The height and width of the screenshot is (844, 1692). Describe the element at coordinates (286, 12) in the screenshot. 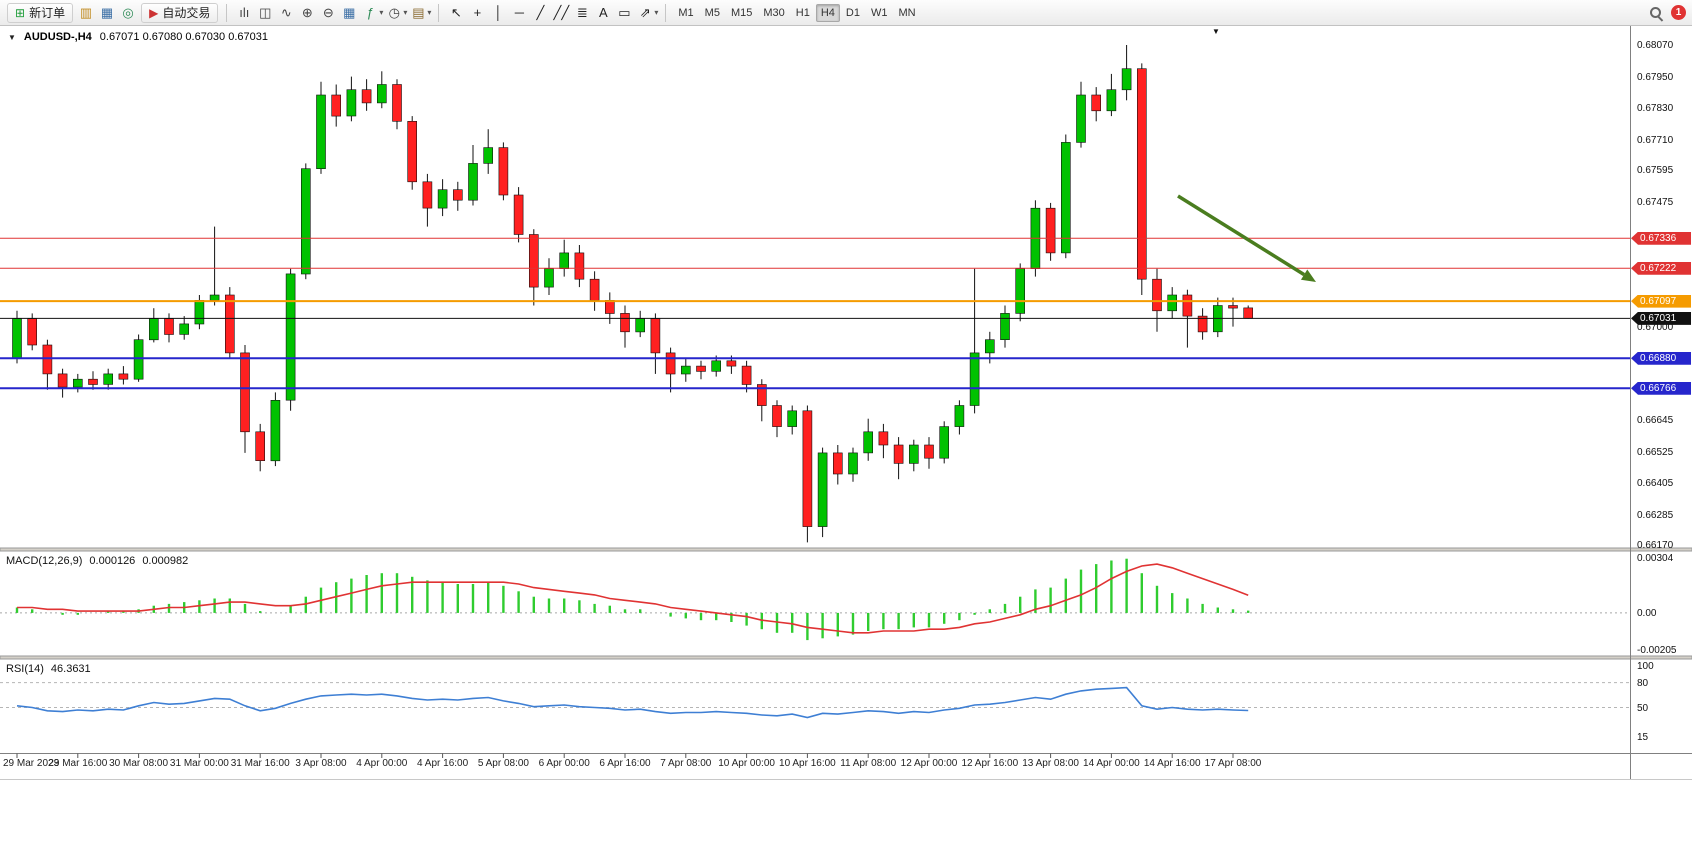

I see `line-chart-icon: ∿` at that location.